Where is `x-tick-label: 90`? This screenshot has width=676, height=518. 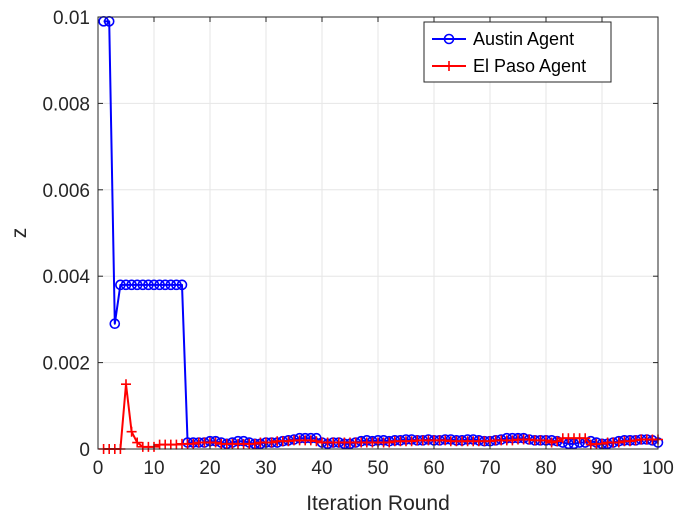 x-tick-label: 90 is located at coordinates (601, 468).